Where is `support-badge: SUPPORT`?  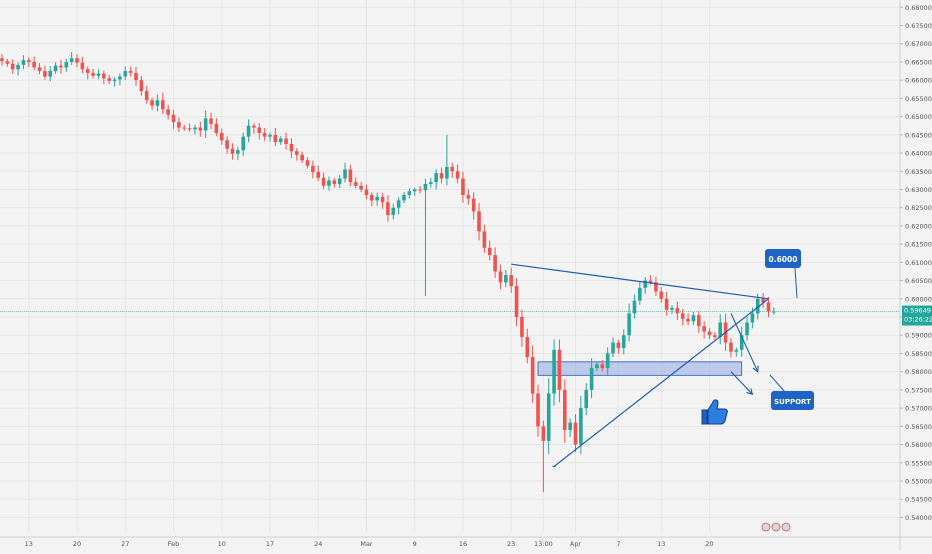
support-badge: SUPPORT is located at coordinates (792, 400).